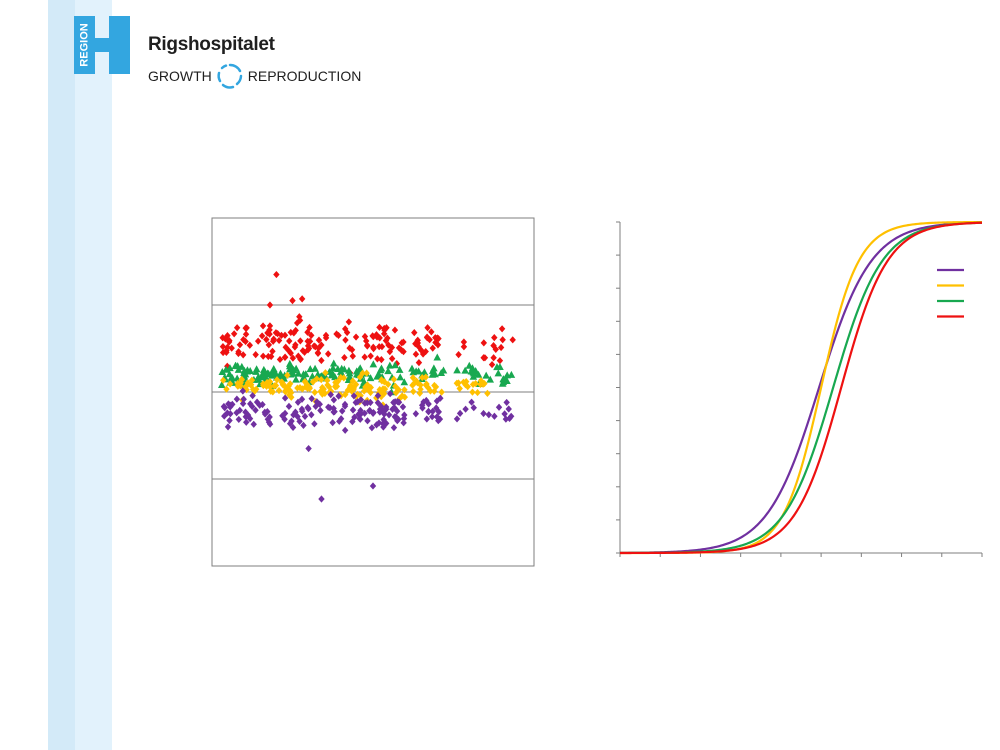 The image size is (1000, 750). I want to click on decorative-band-light, so click(93, 375).